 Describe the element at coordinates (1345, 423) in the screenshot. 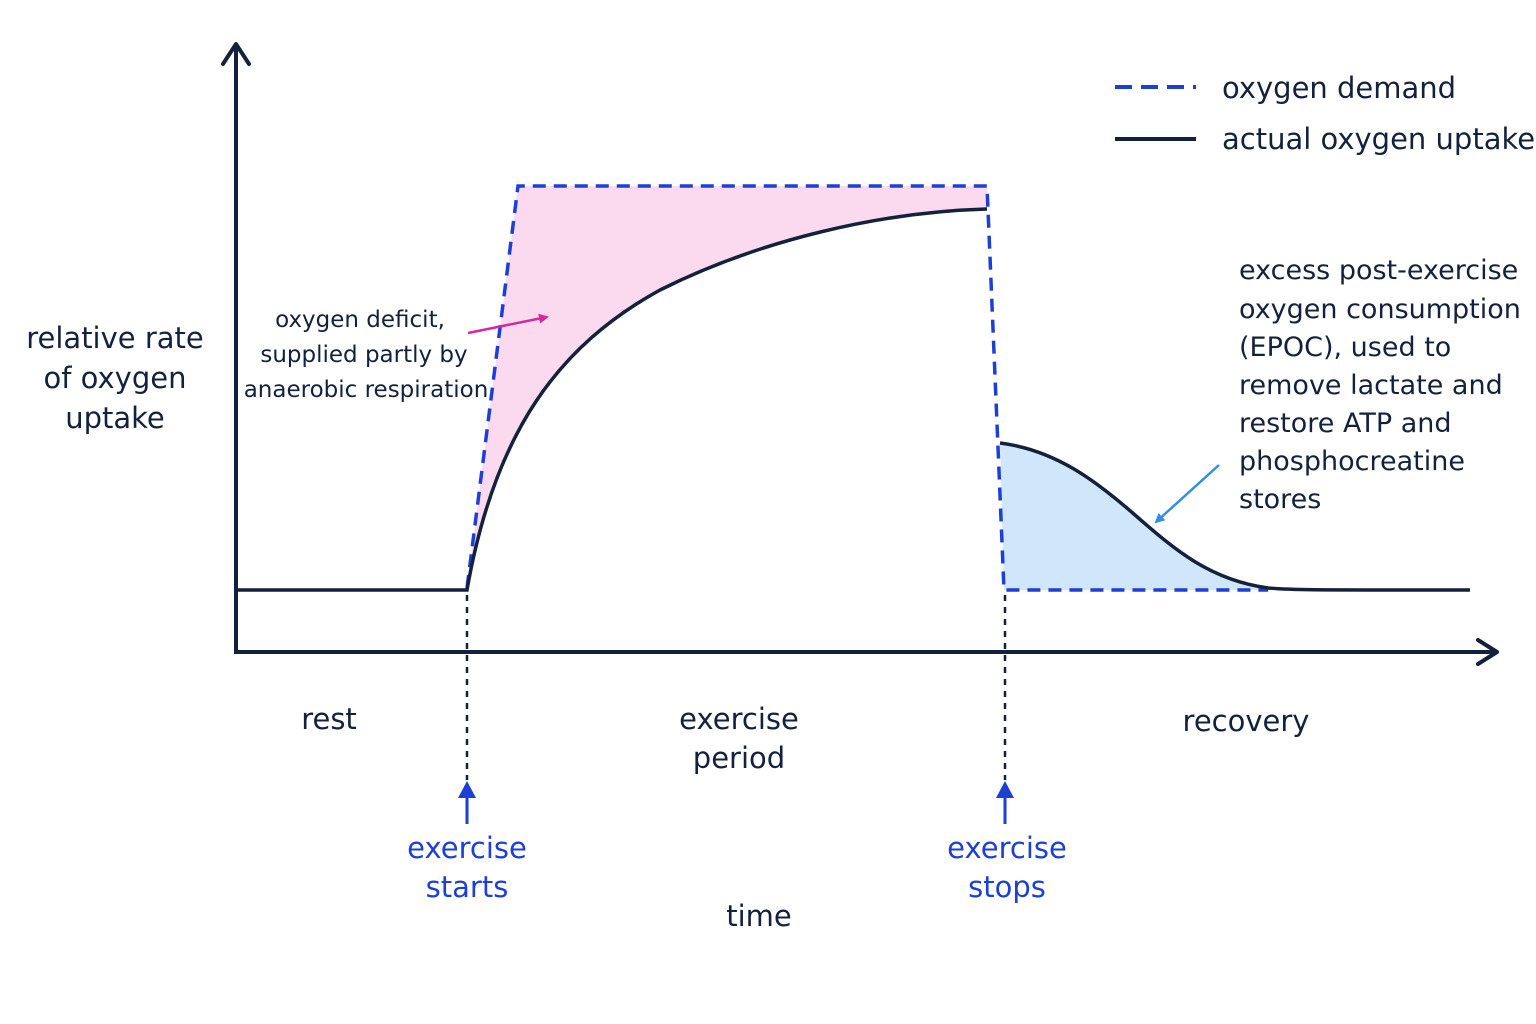

I see `epoc-line-5: restore ATP and` at that location.